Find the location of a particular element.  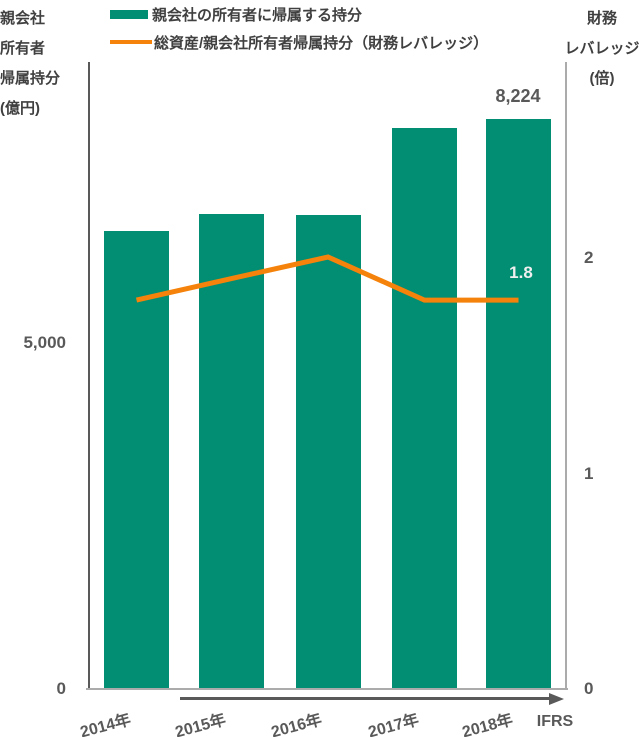

legend-label: 総資産/親会社所有者帰属持分（財務レバレッジ） is located at coordinates (321, 43).